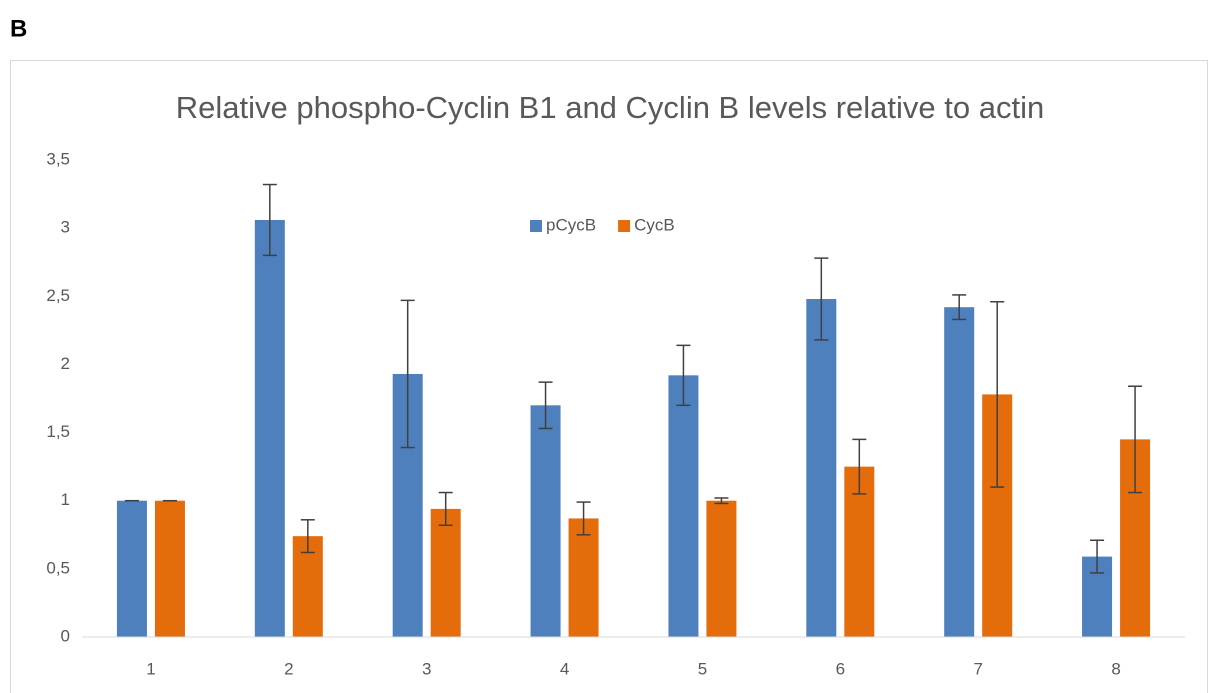 This screenshot has width=1209, height=693. Describe the element at coordinates (1115, 668) in the screenshot. I see `x-tick-label: 8` at that location.